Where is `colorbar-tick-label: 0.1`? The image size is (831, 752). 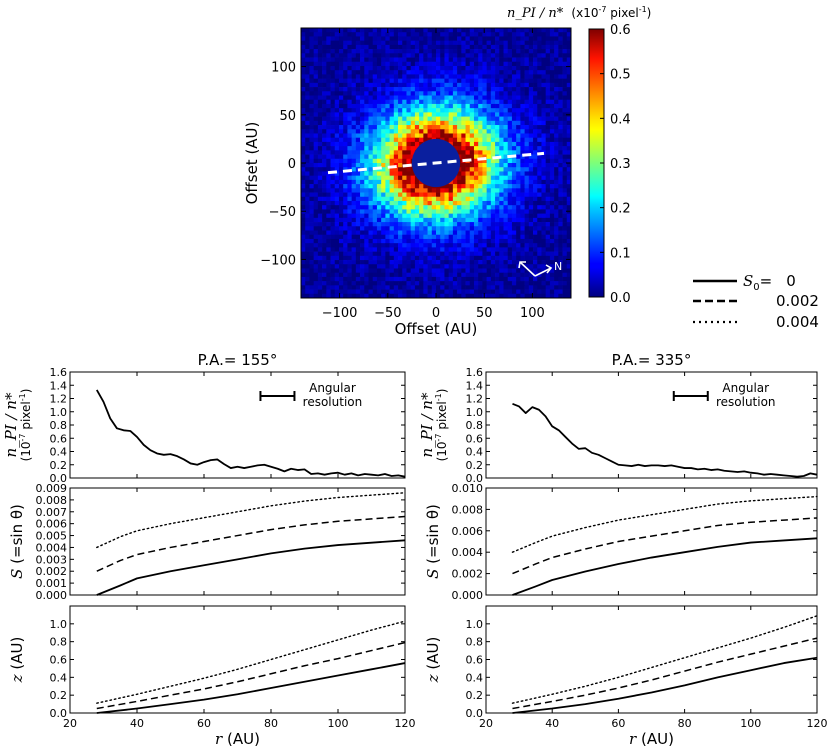
colorbar-tick-label: 0.1 is located at coordinates (620, 253).